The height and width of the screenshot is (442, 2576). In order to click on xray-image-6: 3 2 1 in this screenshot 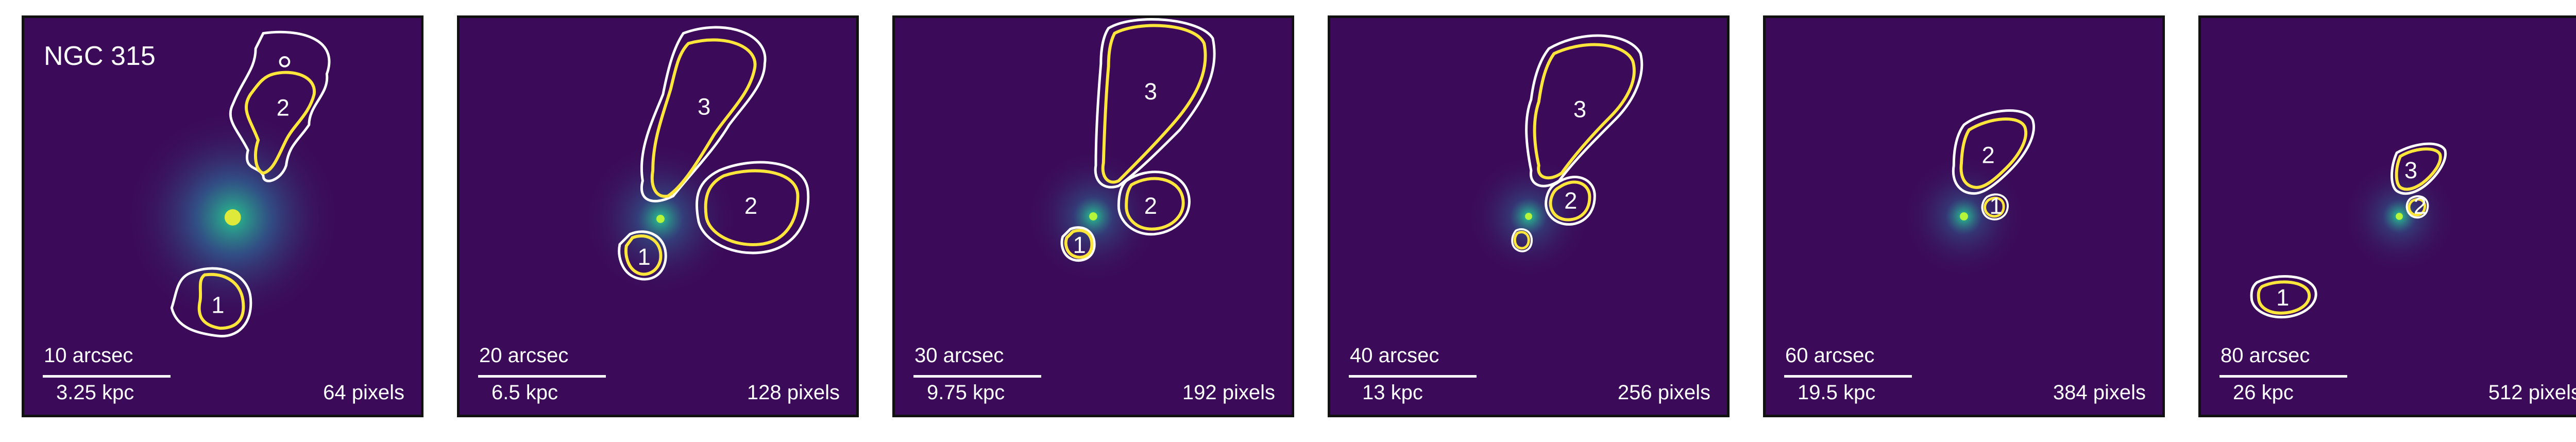, I will do `click(2388, 216)`.